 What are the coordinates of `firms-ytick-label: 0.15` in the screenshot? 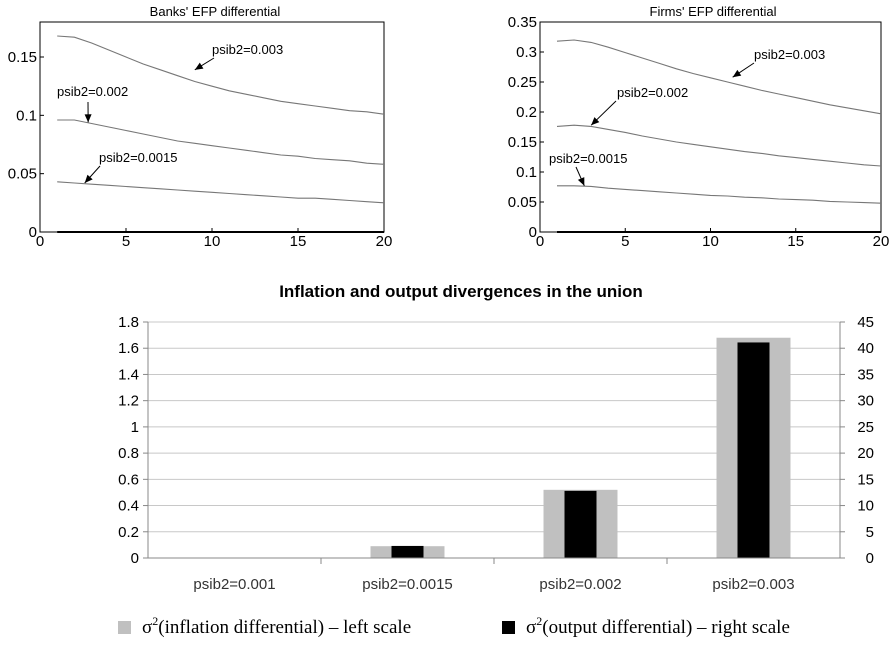 It's located at (522, 142).